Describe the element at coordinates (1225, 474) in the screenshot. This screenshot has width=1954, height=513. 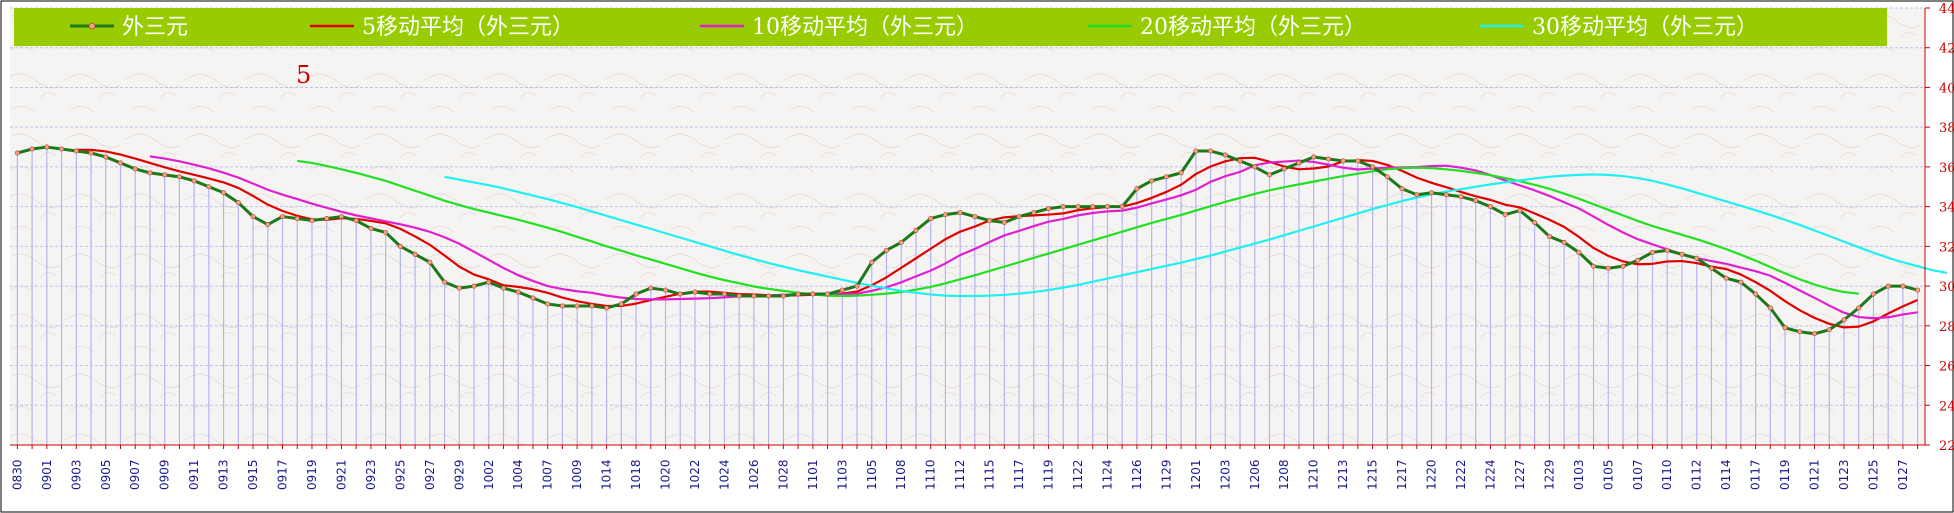
I see `x-tick-label: 1203` at that location.